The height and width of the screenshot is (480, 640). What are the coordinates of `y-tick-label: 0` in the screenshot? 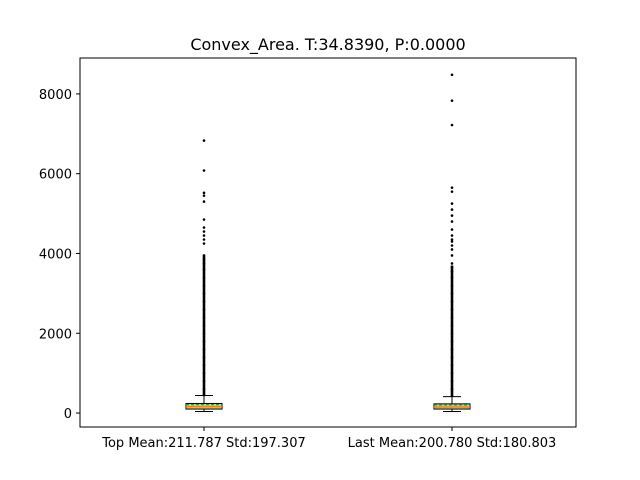 It's located at (68, 414).